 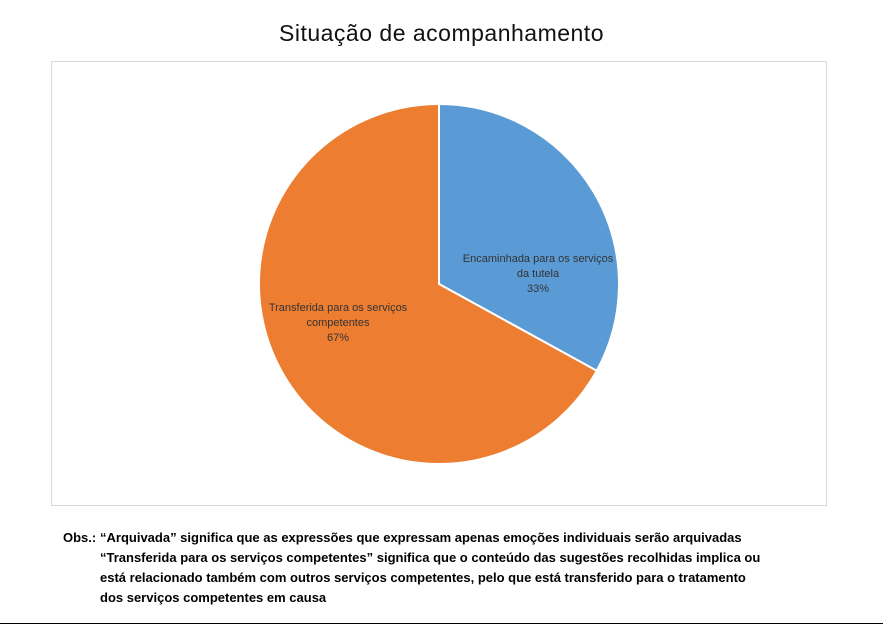 I want to click on data-label-category-0: Encaminhada para os serviços, so click(x=538, y=259).